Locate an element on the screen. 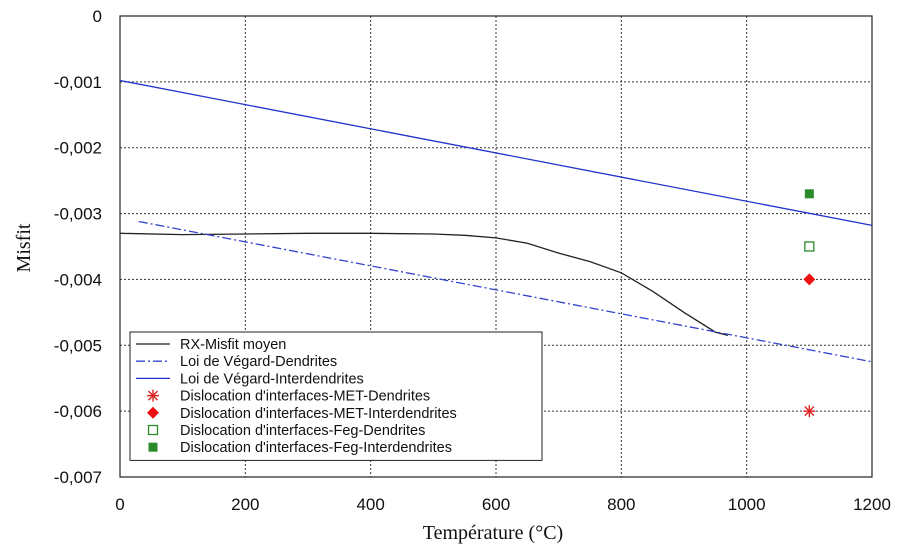 The width and height of the screenshot is (897, 550). x-tick-label: 0 is located at coordinates (119, 504).